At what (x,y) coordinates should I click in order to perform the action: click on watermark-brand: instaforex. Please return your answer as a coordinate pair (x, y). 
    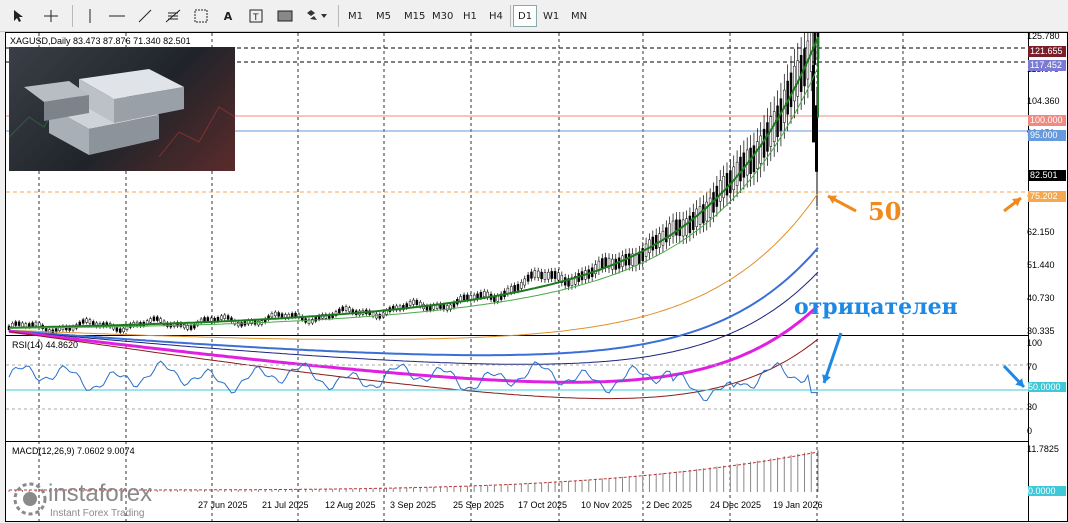
    Looking at the image, I should click on (100, 493).